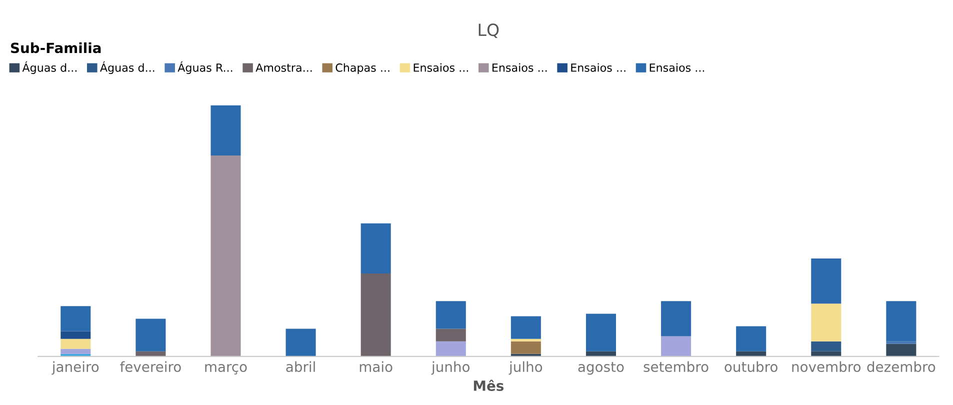 Image resolution: width=953 pixels, height=405 pixels. Describe the element at coordinates (826, 366) in the screenshot. I see `x-tick-label: novembro` at that location.